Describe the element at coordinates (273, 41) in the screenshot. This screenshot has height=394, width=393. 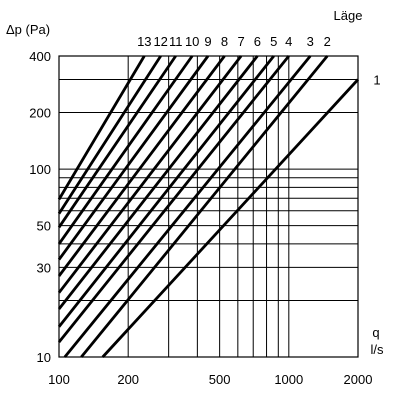
I see `series-label-5: 5` at that location.